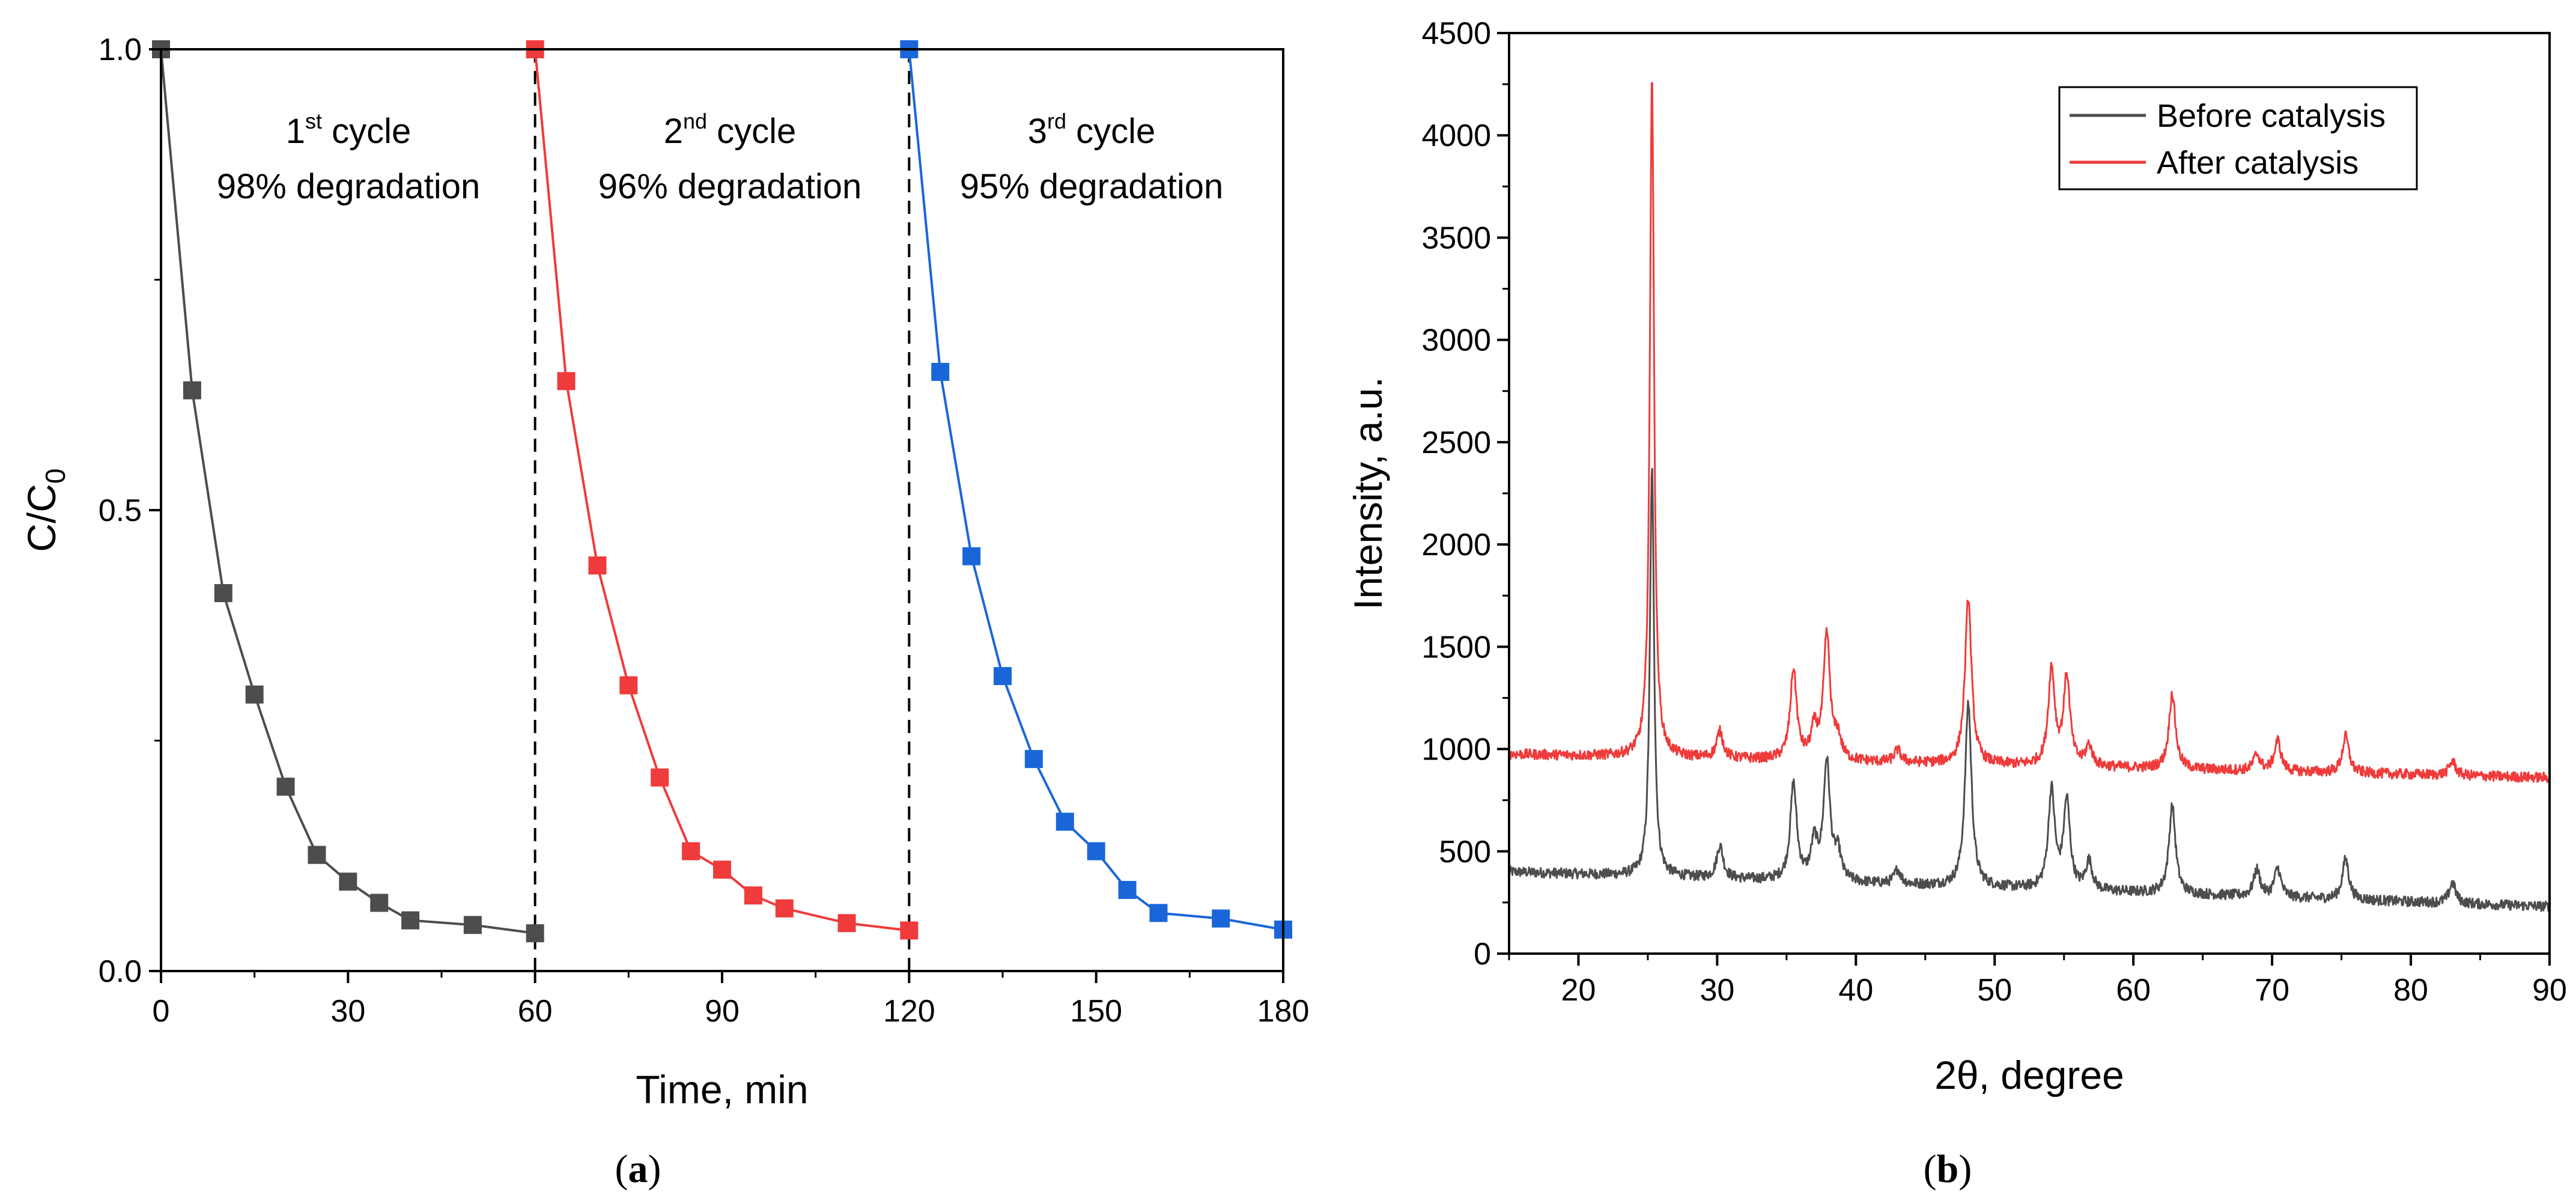 This screenshot has height=1203, width=2576. What do you see at coordinates (121, 510) in the screenshot?
I see `y-tick-label: 0.5` at bounding box center [121, 510].